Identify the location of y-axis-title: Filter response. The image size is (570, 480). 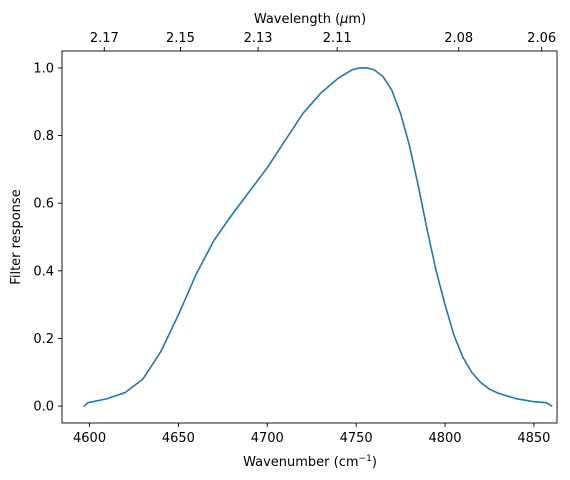
(16, 236).